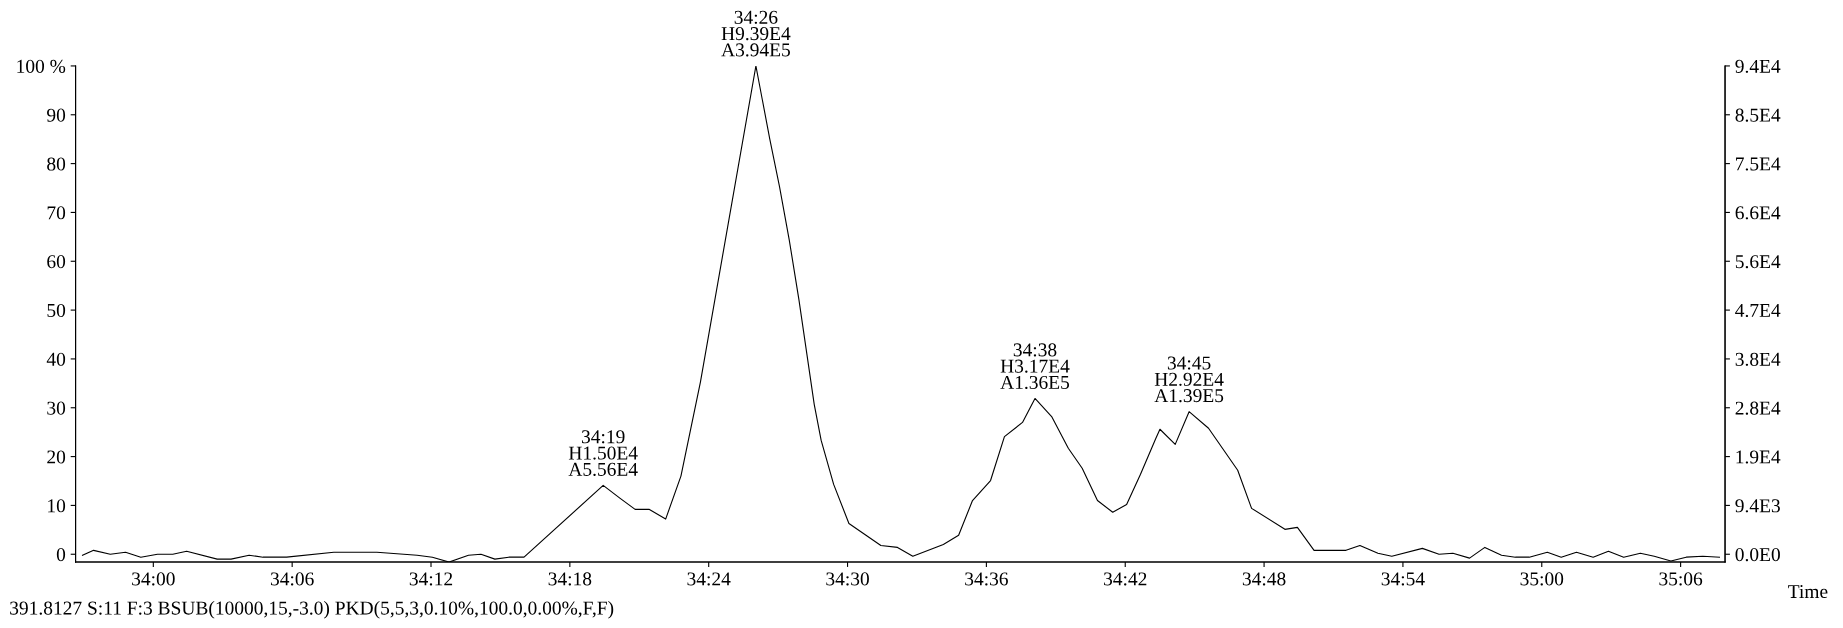  What do you see at coordinates (1758, 213) in the screenshot?
I see `y2-tick-label: 6.6E4` at bounding box center [1758, 213].